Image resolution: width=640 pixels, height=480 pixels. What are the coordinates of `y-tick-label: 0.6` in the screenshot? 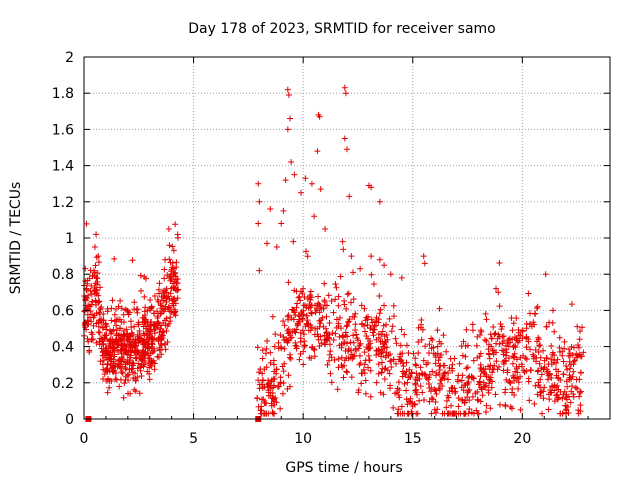 It's located at (63, 311).